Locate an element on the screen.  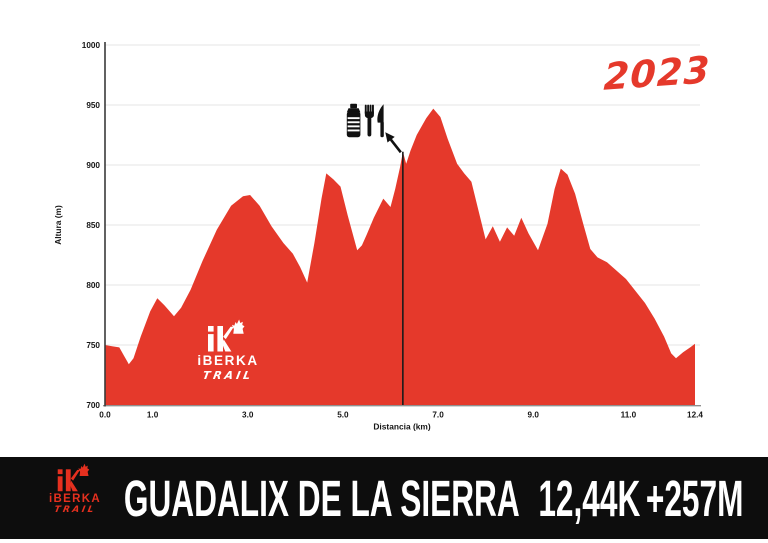
y-tick-label: 800 is located at coordinates (93, 285).